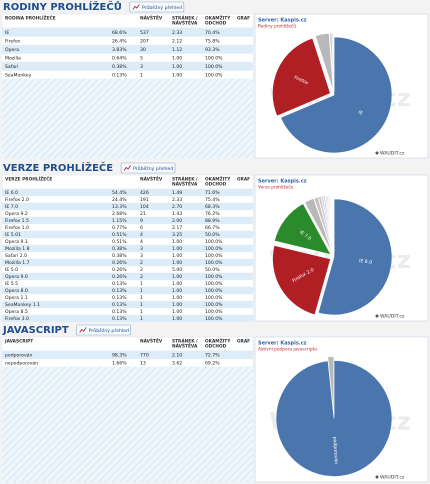  I want to click on row-name: Mozilla 1.7, so click(17, 263).